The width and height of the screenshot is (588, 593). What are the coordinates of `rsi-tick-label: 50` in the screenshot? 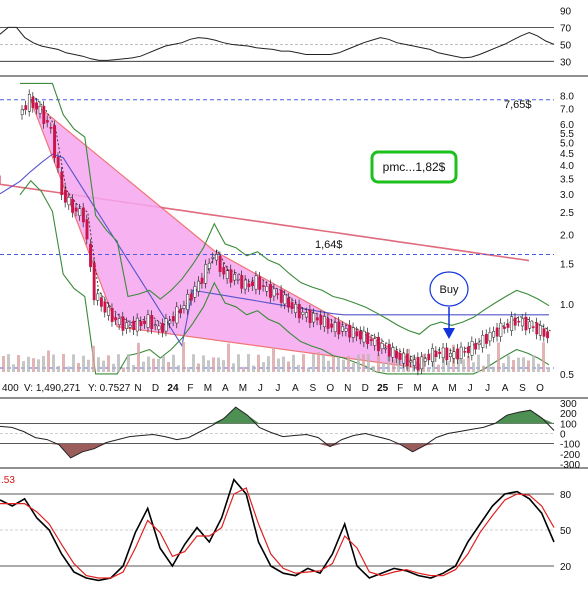 It's located at (566, 45).